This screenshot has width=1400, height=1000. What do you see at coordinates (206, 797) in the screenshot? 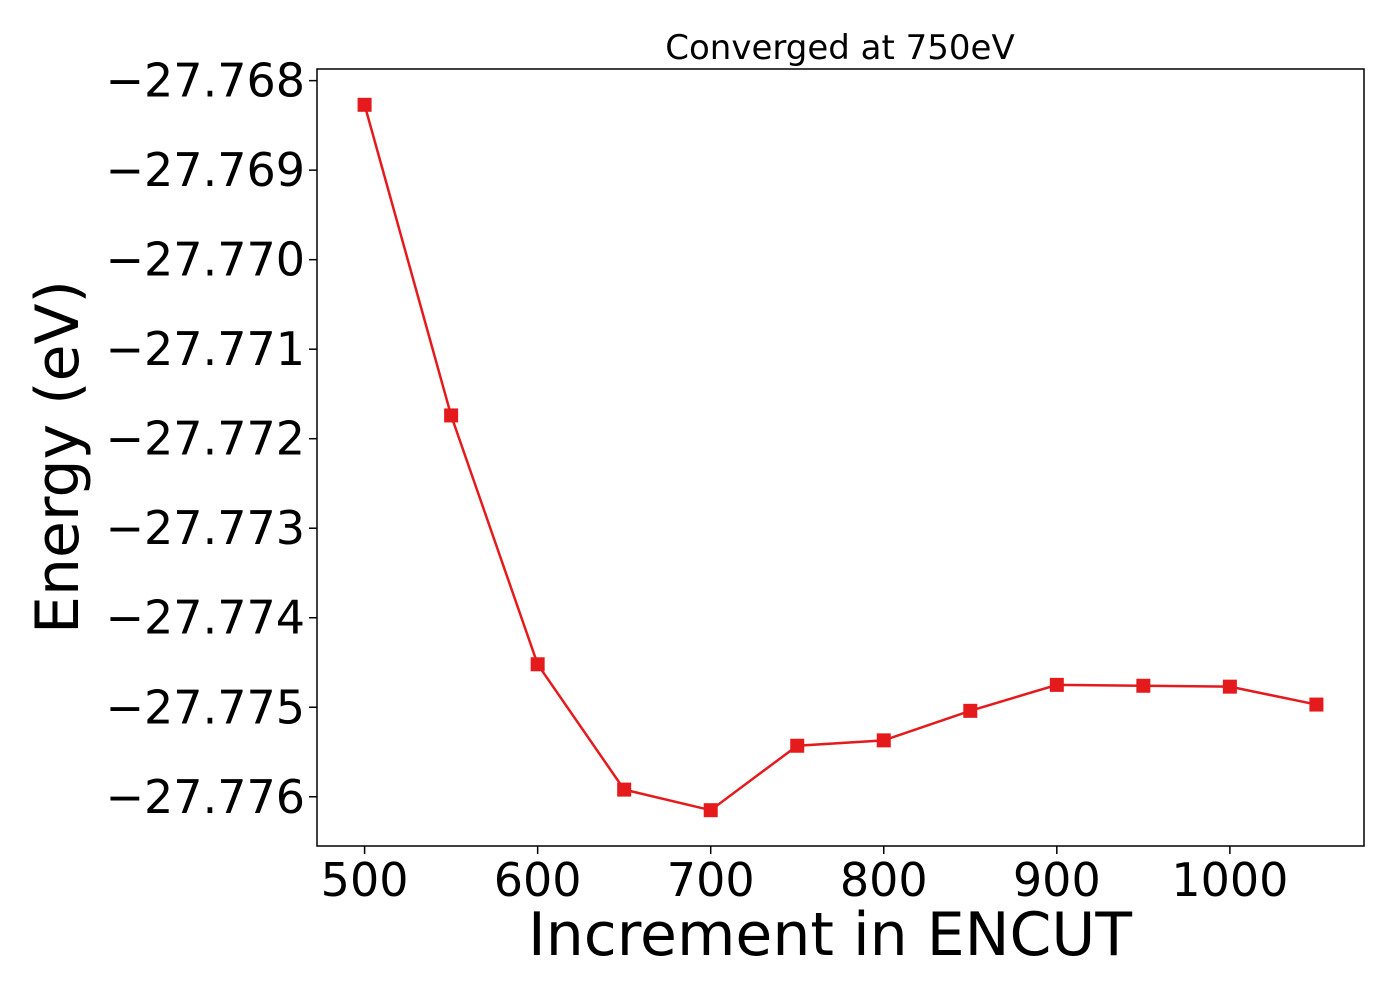
I see `y-tick-label: −27.776` at bounding box center [206, 797].